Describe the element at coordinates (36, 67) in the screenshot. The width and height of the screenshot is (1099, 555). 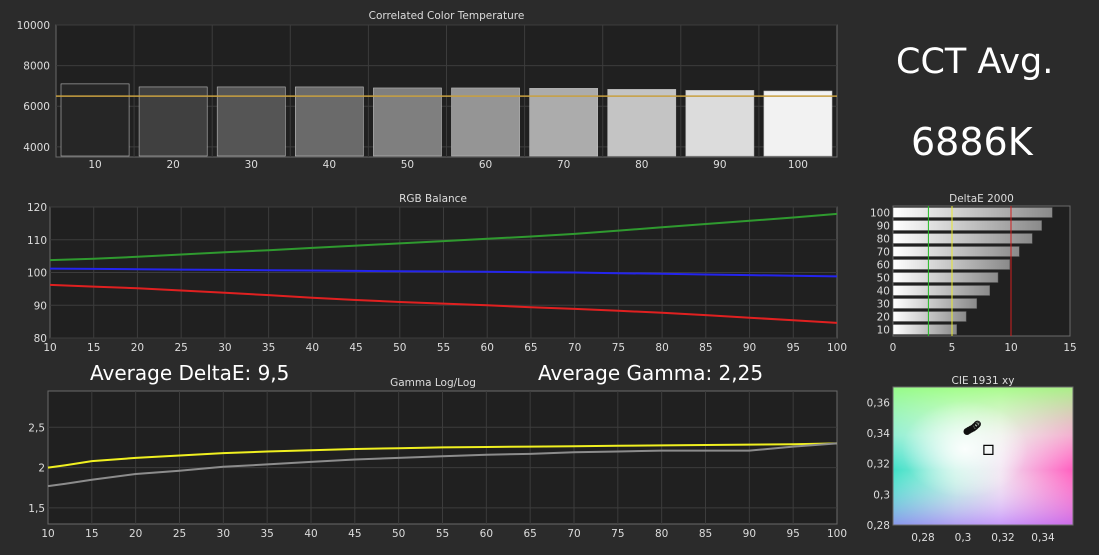
I see `cct-y-tick: 8000` at that location.